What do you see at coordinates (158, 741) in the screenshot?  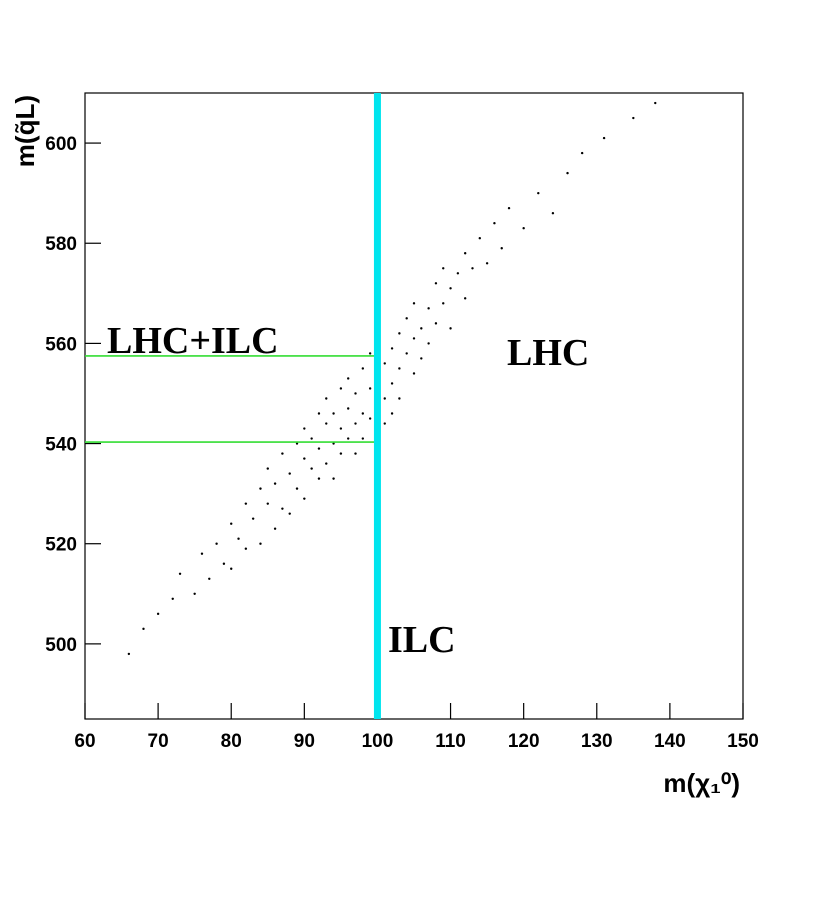 I see `x-tick-label: 70` at bounding box center [158, 741].